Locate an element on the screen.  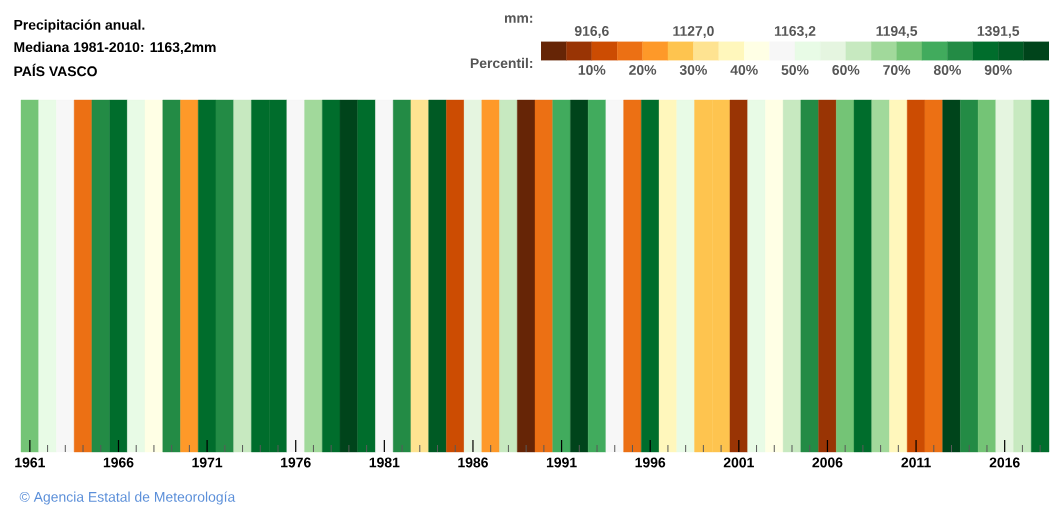
x-tick-label: 1981 is located at coordinates (384, 462).